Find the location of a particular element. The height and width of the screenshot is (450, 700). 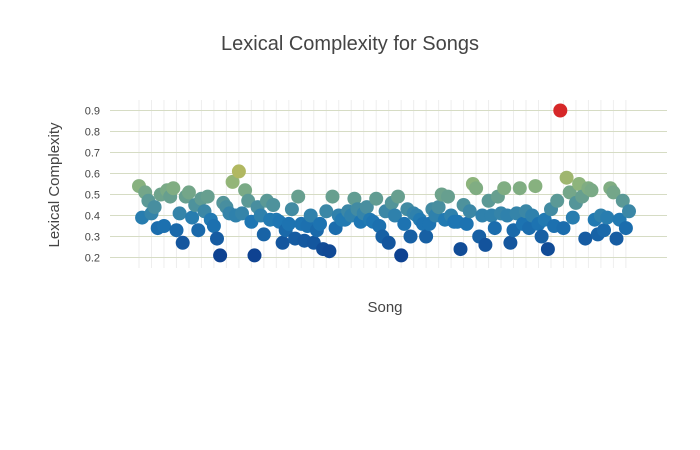

y-tick-label: 0.7 is located at coordinates (92, 154).